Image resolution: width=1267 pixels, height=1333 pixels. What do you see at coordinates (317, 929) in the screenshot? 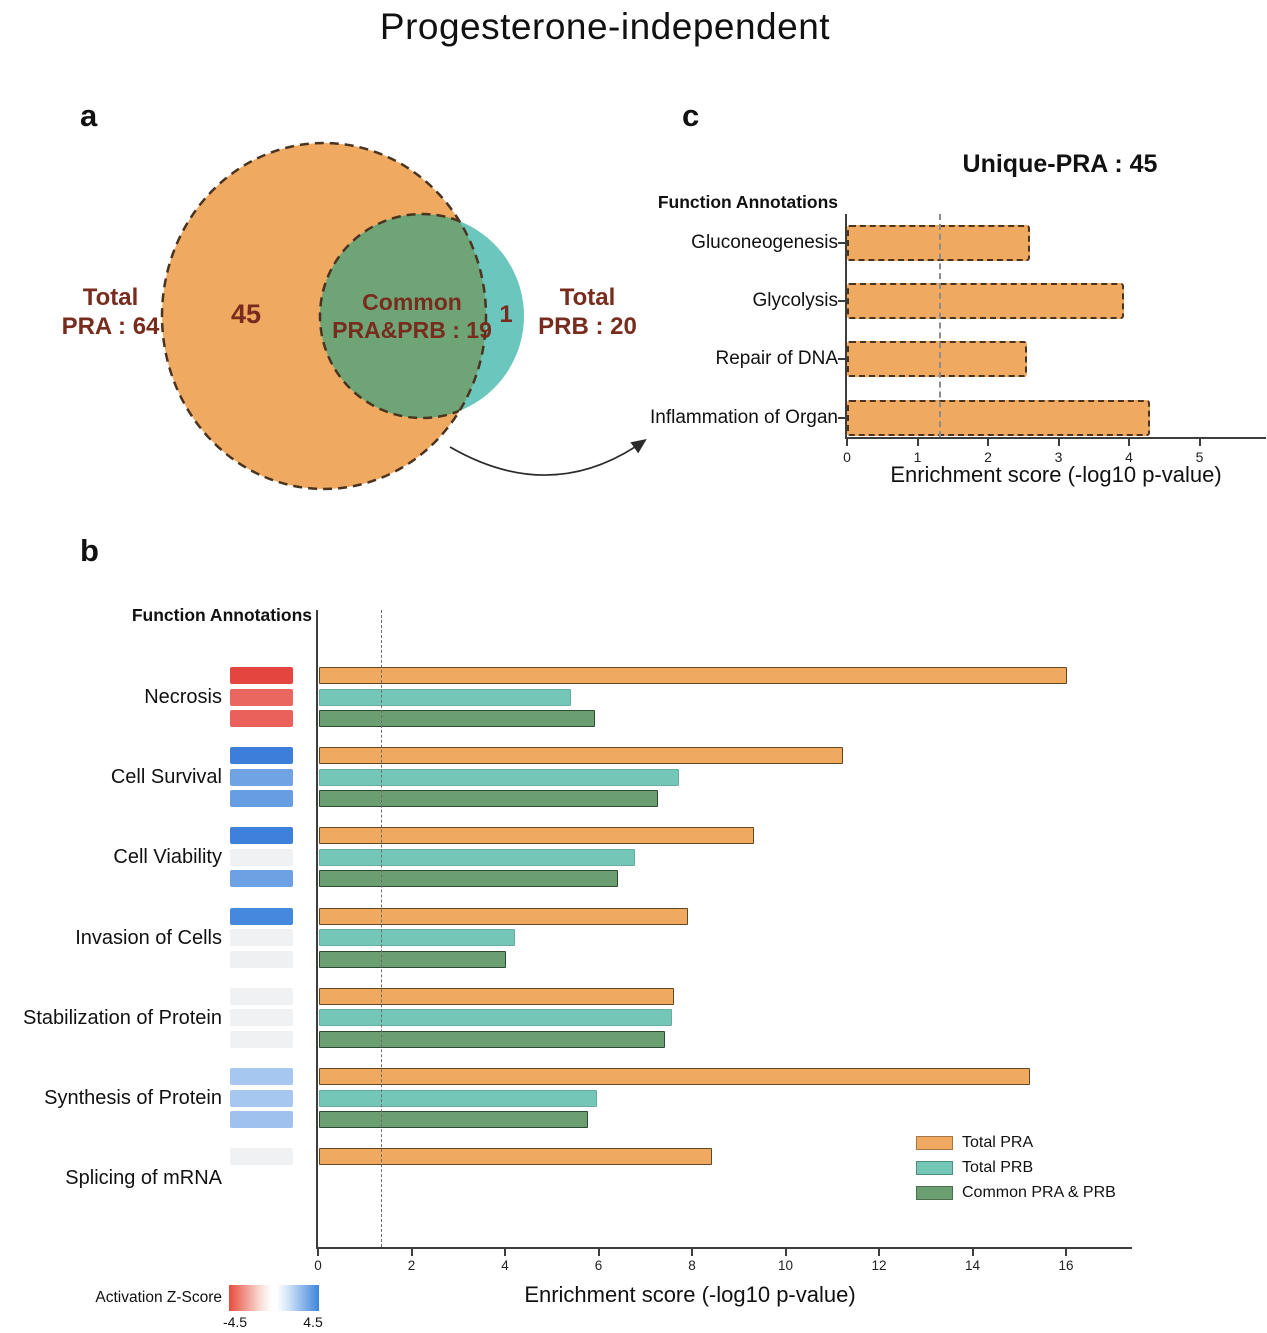
I see `panel-b-y-axis` at bounding box center [317, 929].